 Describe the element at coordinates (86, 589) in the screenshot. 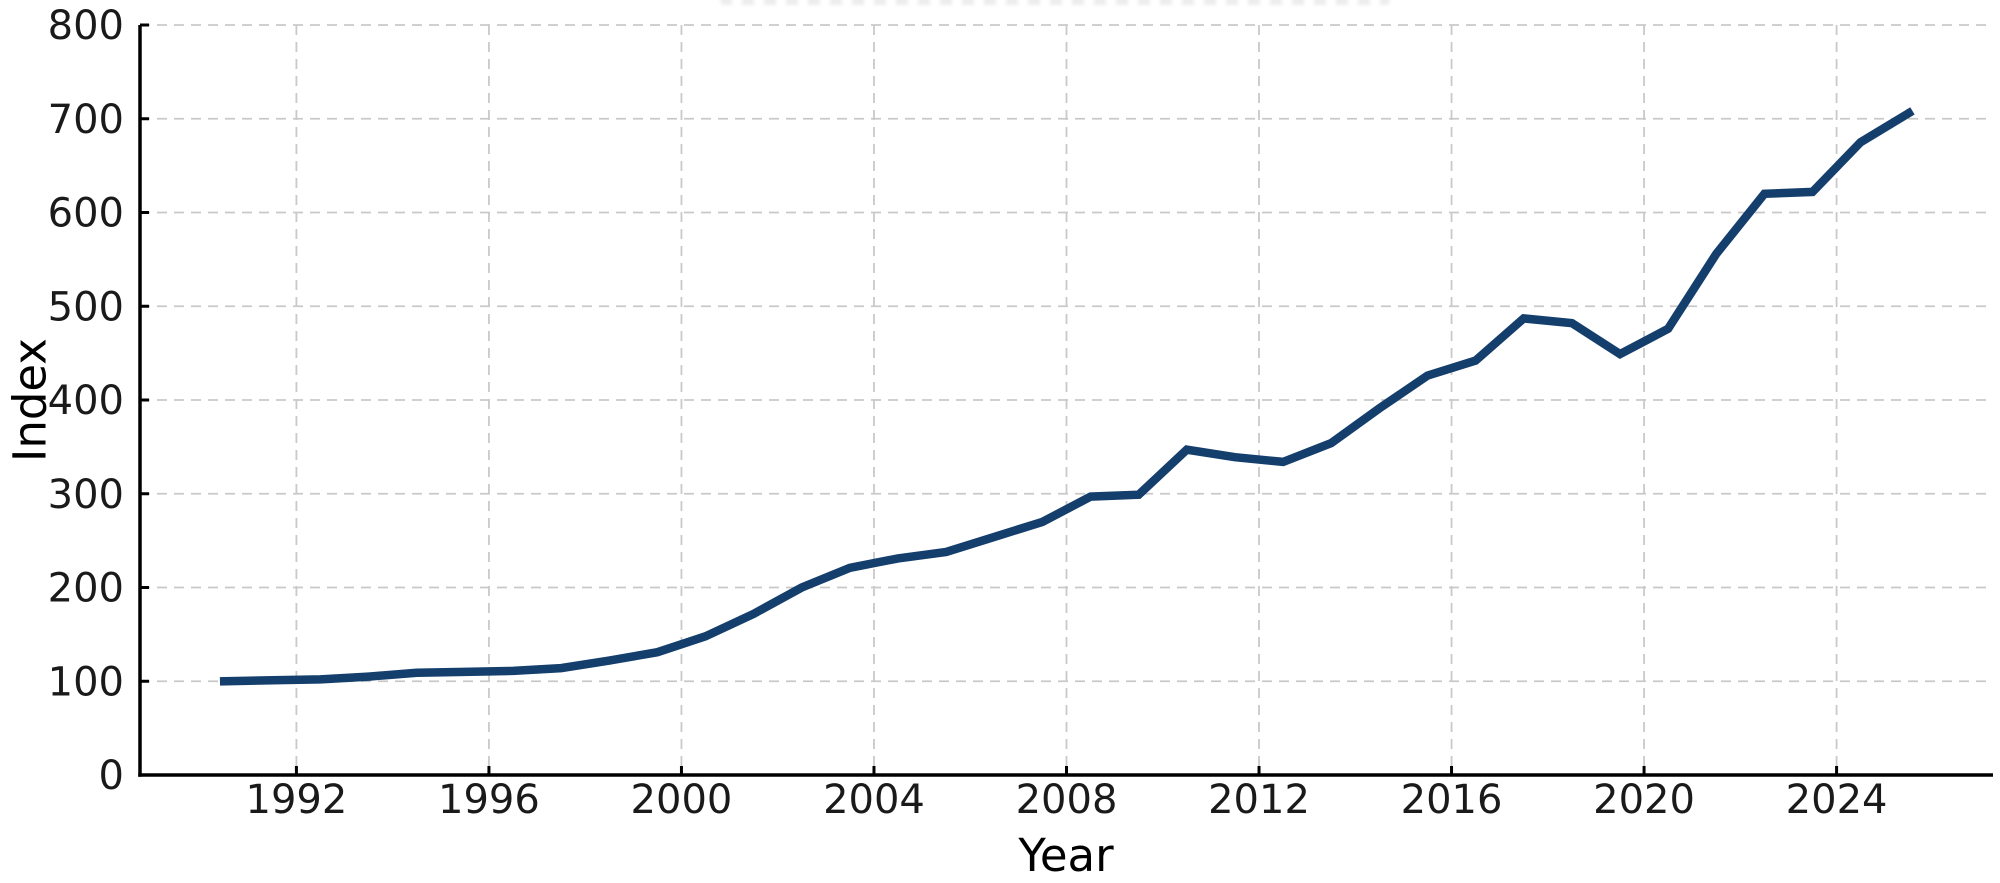

I see `y-tick-label: 200` at that location.